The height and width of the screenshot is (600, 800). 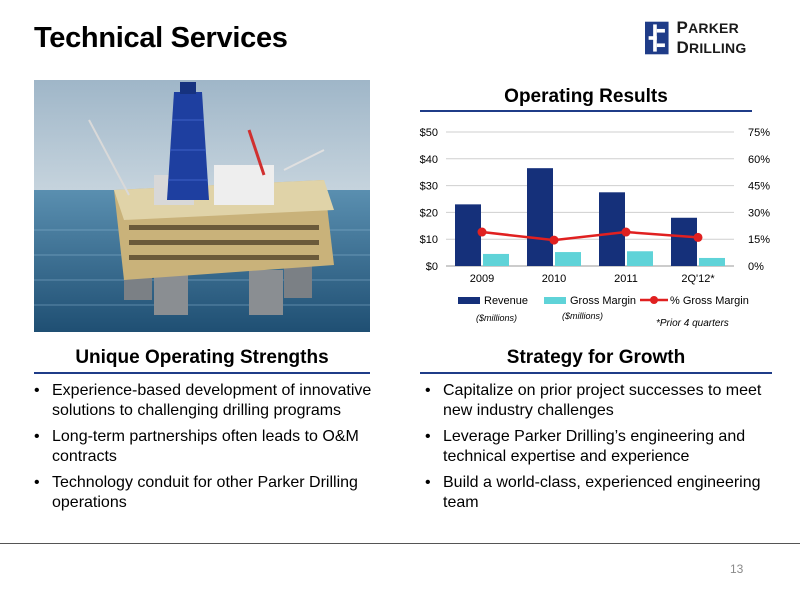 What do you see at coordinates (429, 187) in the screenshot?
I see `y-left-tick-label: $30` at bounding box center [429, 187].